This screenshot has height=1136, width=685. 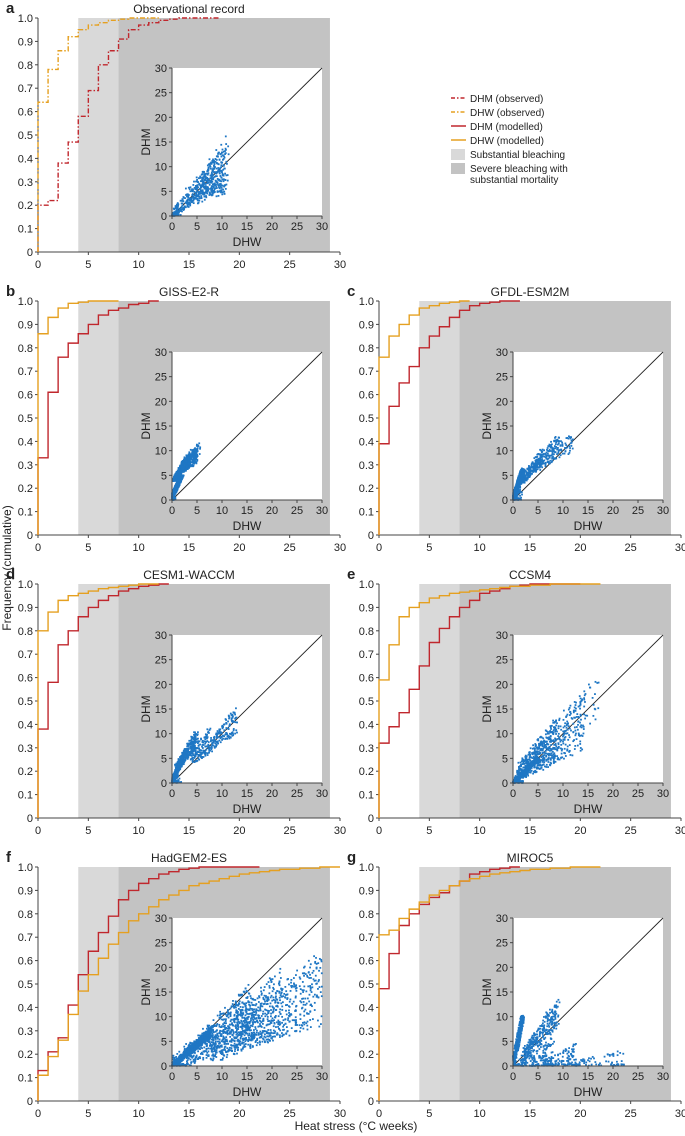 What do you see at coordinates (663, 511) in the screenshot?
I see `inset-x-tick-label: 30` at bounding box center [663, 511].